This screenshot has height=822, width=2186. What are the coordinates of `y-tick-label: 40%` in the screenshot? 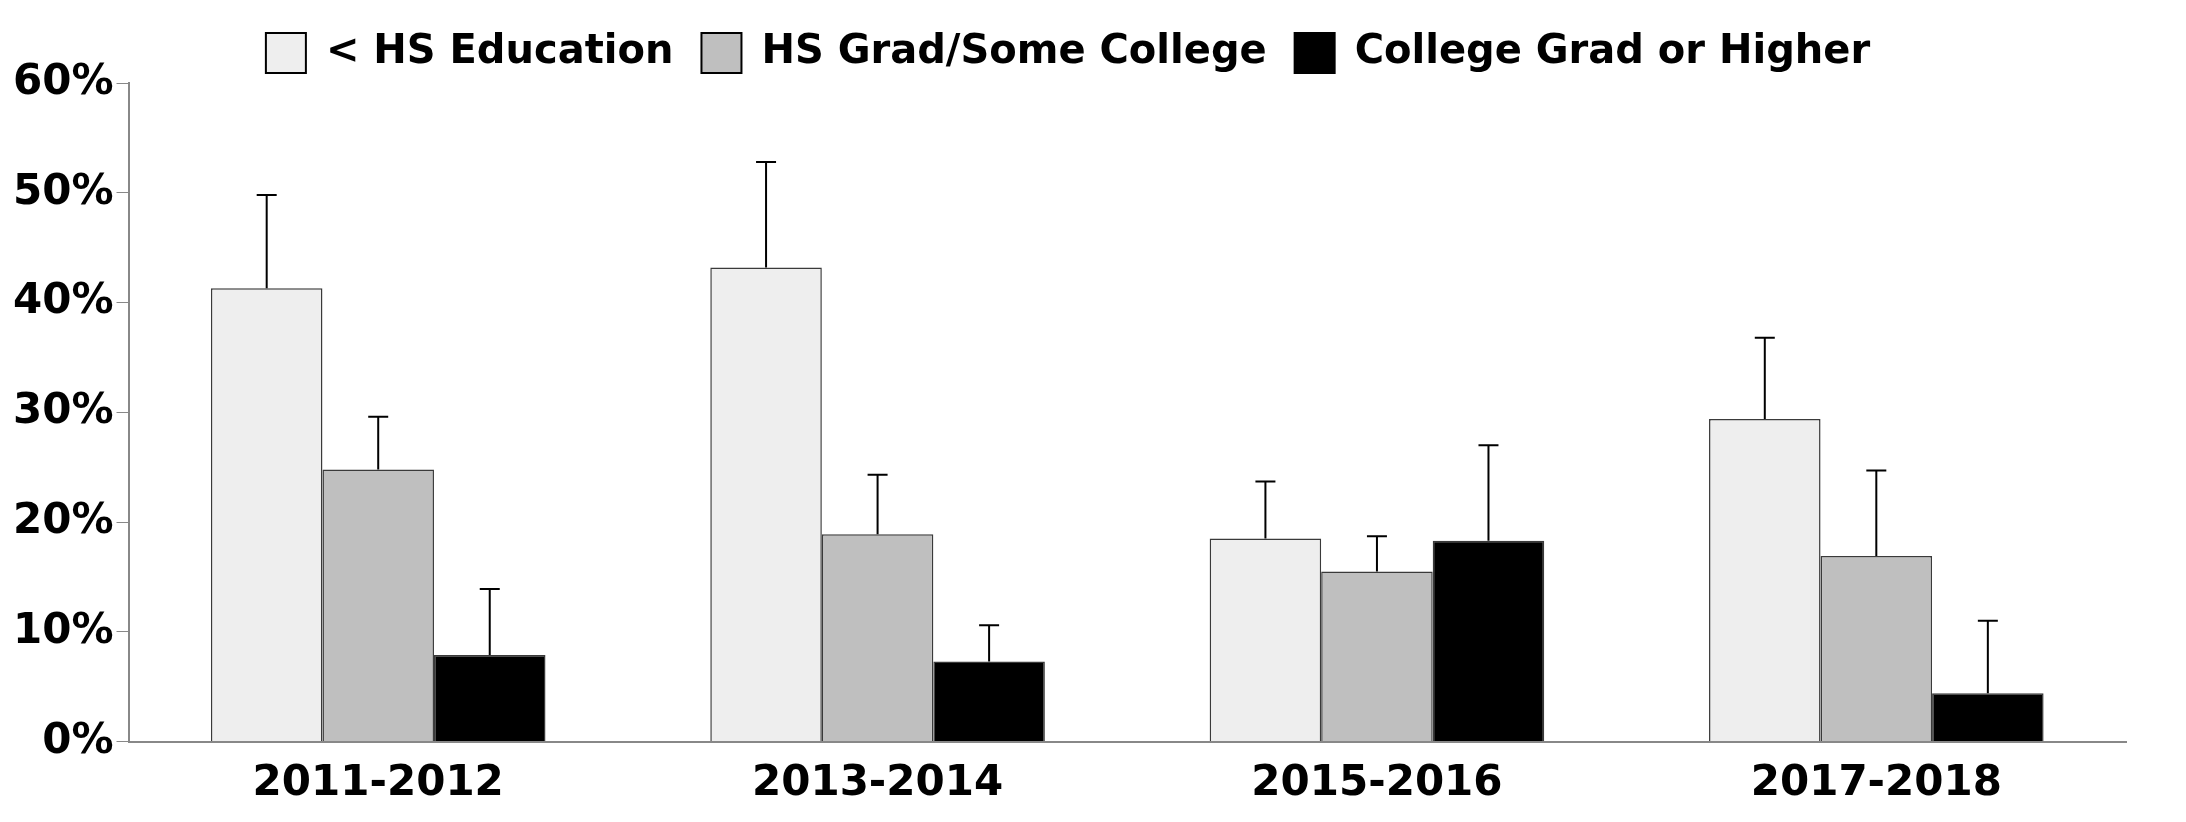 It's located at (63, 299).